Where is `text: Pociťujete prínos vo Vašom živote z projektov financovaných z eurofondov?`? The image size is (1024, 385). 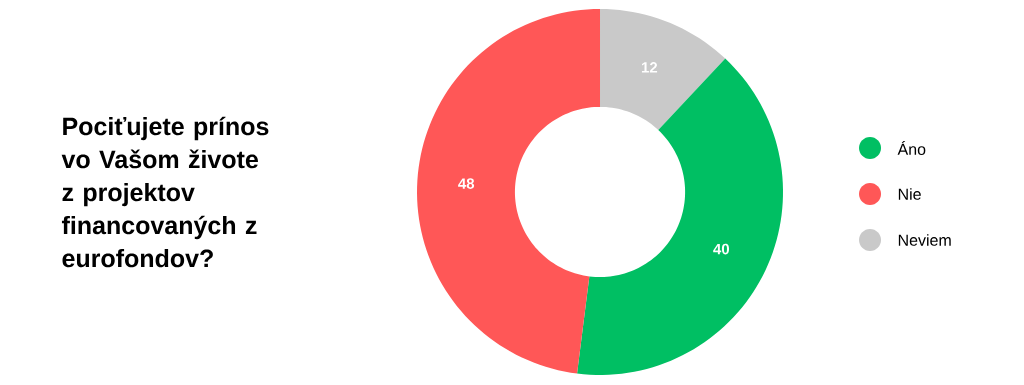 text: Pociťujete prínos vo Vašom živote z projektov financovaných z eurofondov? is located at coordinates (165, 192).